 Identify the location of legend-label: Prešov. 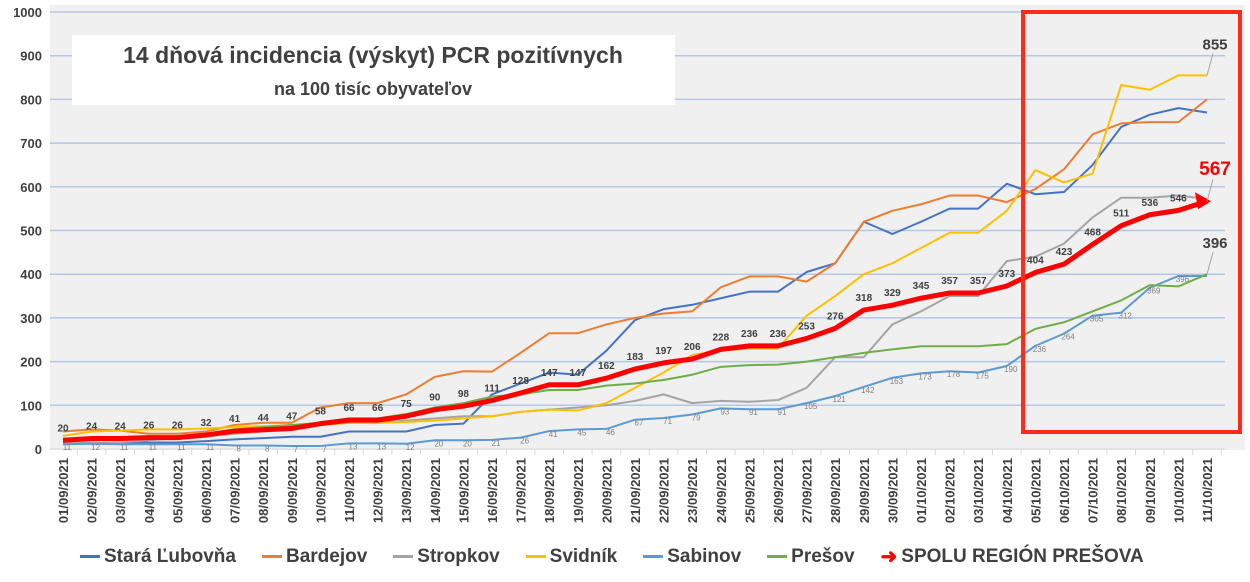
(823, 556).